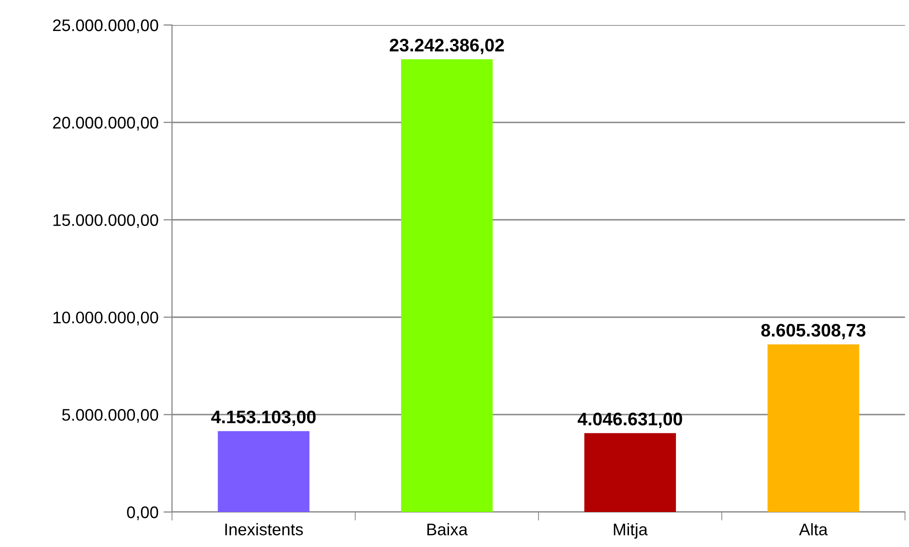  I want to click on x-tick-label: Mitja, so click(631, 531).